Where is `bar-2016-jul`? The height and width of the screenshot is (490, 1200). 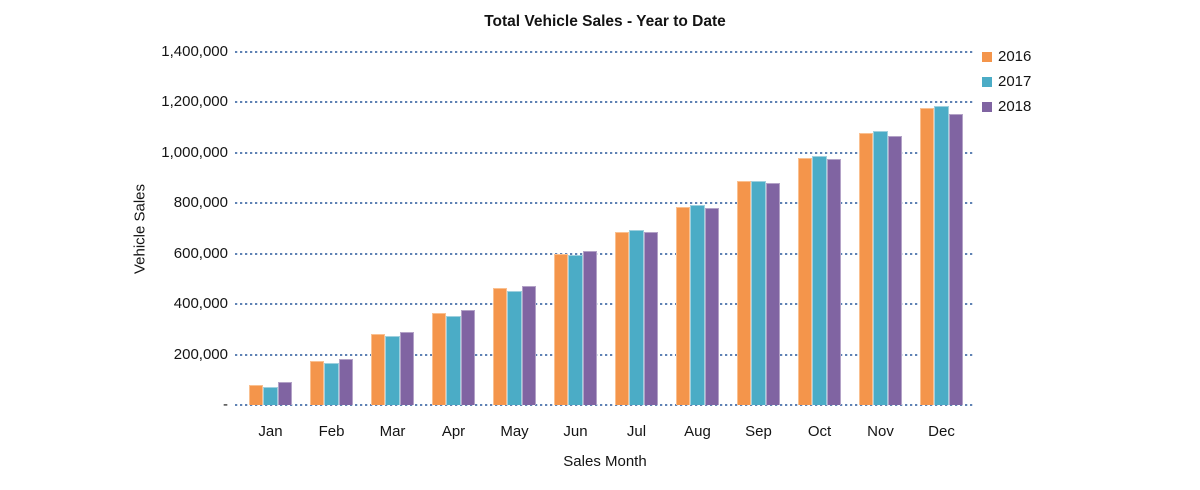 bar-2016-jul is located at coordinates (622, 318).